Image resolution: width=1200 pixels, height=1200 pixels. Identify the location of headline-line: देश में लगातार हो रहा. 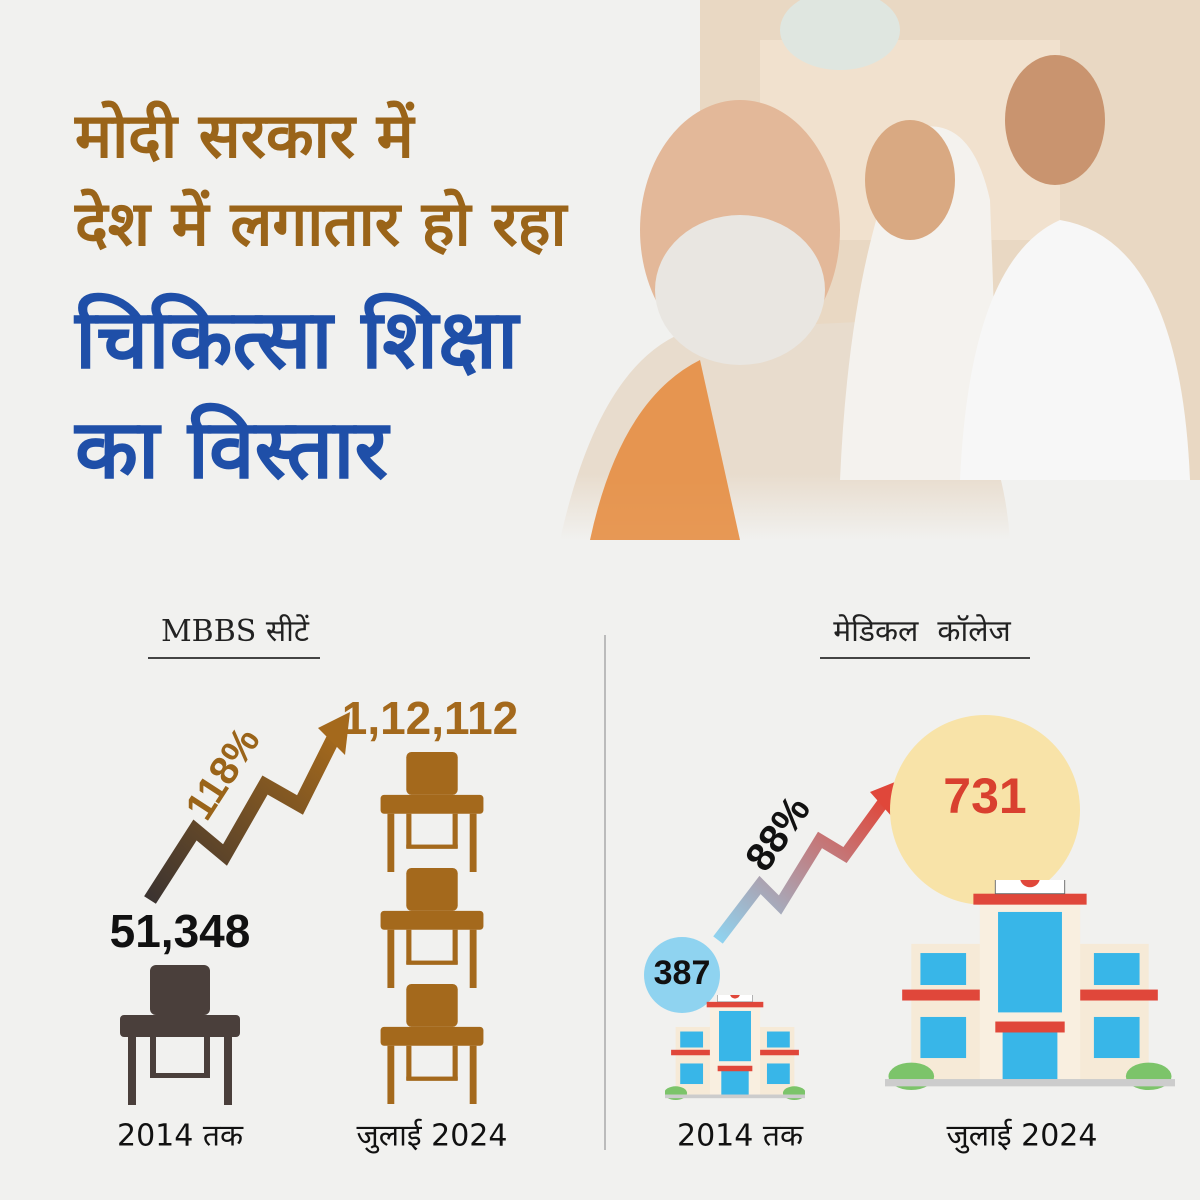
(321, 223).